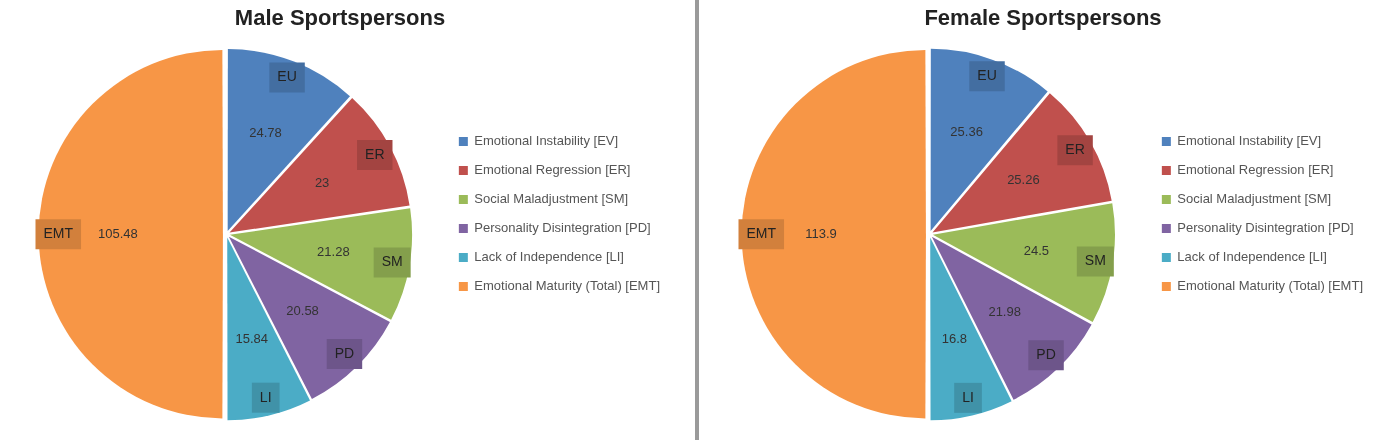 The image size is (1393, 440). I want to click on data-label: 20.58, so click(302, 311).